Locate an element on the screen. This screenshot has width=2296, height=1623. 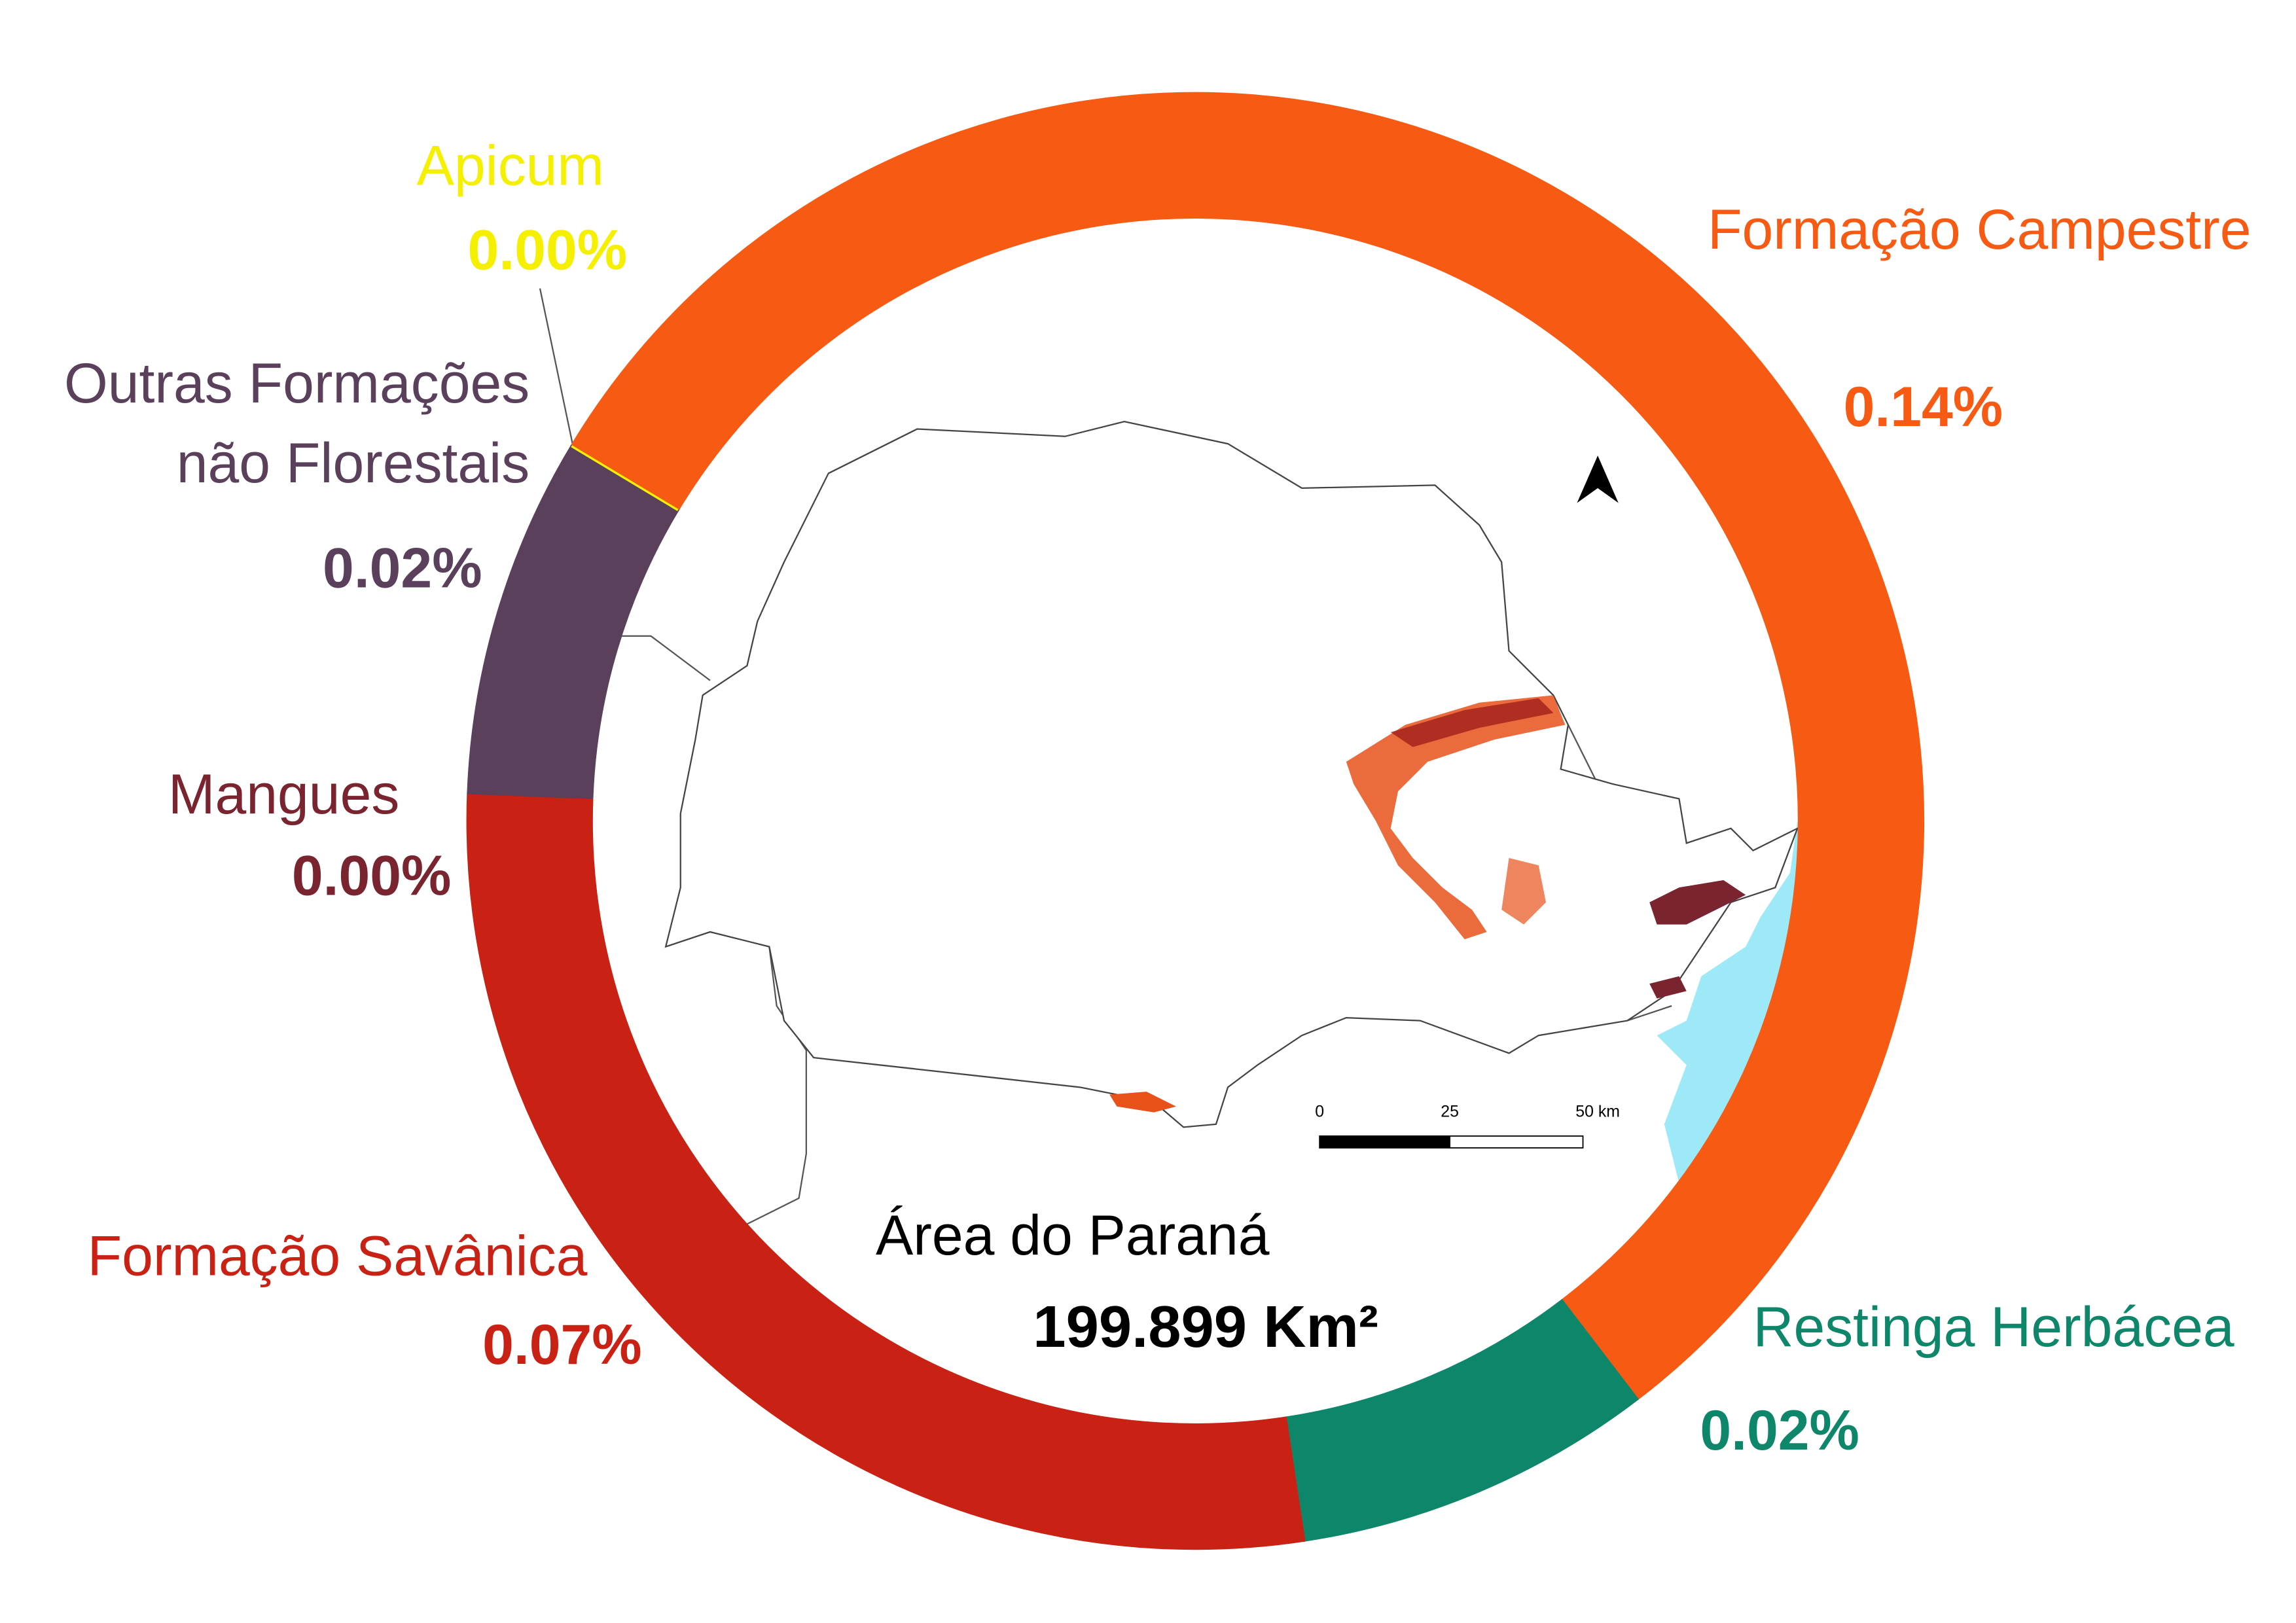
scale-label: 50 km is located at coordinates (1597, 1111).